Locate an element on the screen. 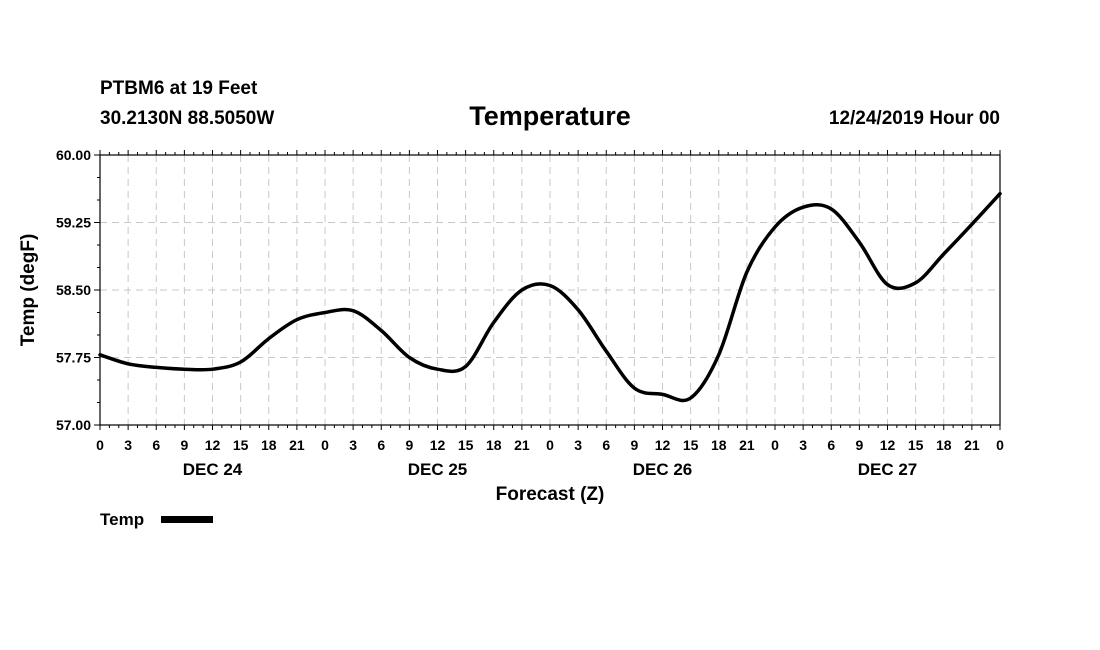  day-label: DEC 26 is located at coordinates (663, 469).